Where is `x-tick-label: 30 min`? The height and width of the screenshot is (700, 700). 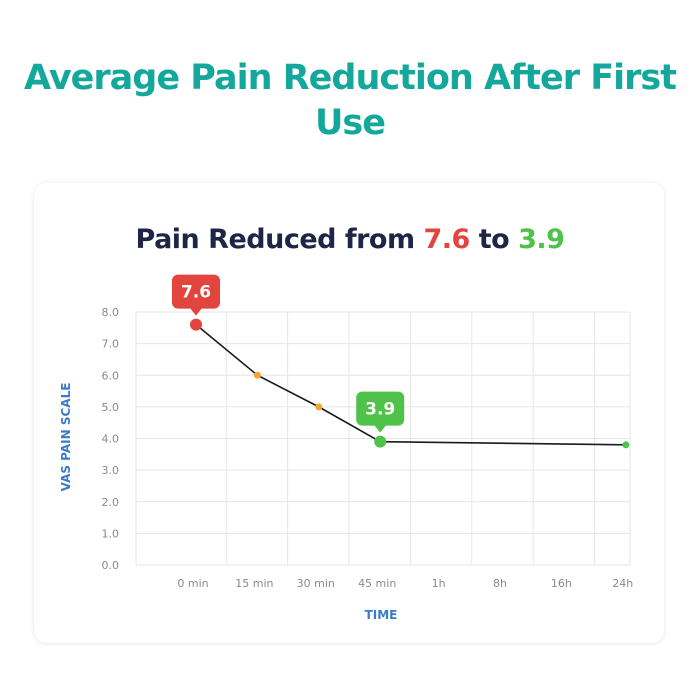
x-tick-label: 30 min is located at coordinates (316, 583).